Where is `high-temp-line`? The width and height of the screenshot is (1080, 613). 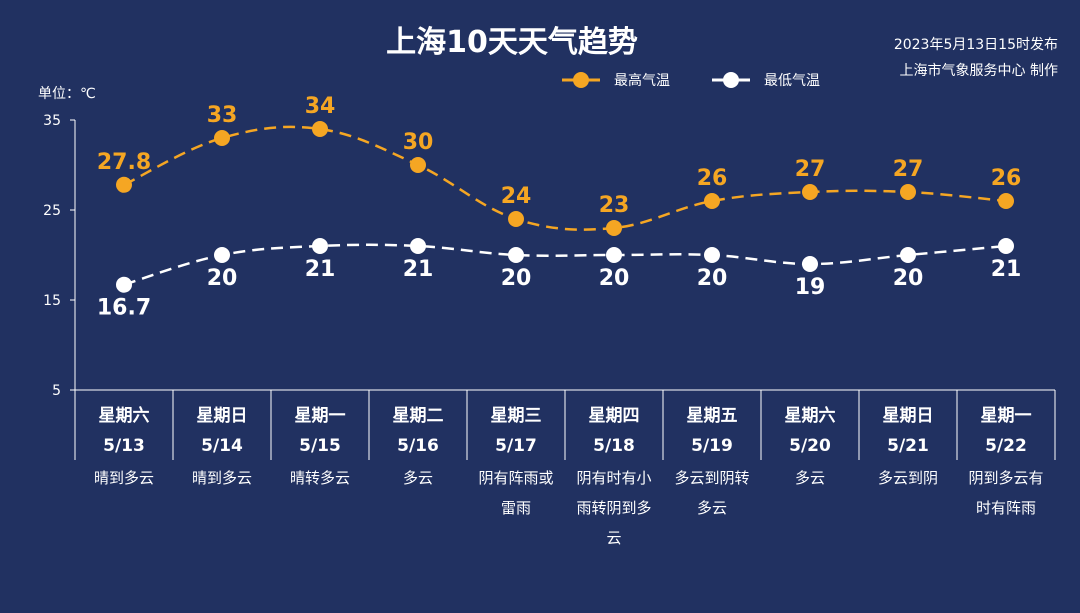 high-temp-line is located at coordinates (565, 178).